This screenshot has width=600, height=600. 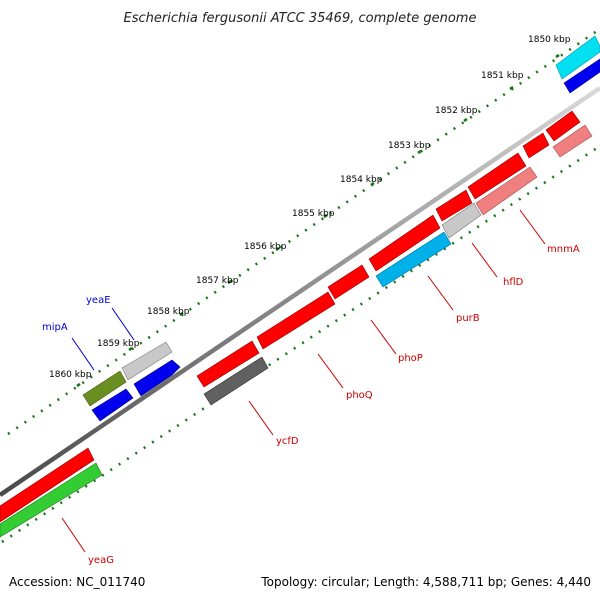 I want to click on ruler-label: 1856 kbp, so click(x=265, y=247).